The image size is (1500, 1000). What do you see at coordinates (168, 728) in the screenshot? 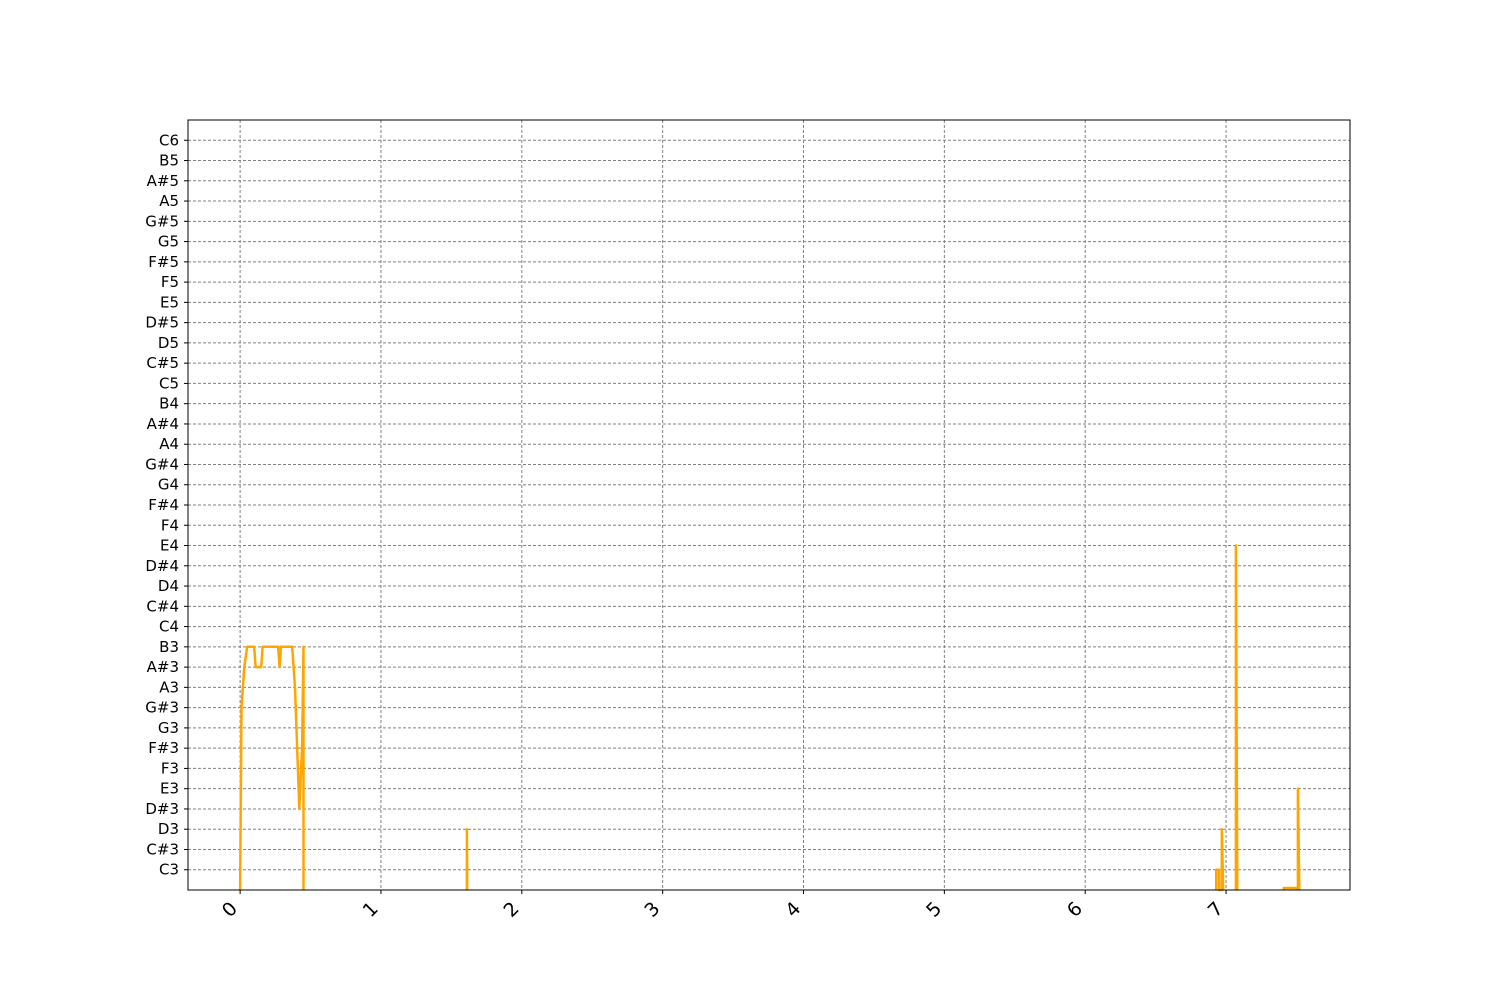
I see `y-tick-label: G3` at bounding box center [168, 728].